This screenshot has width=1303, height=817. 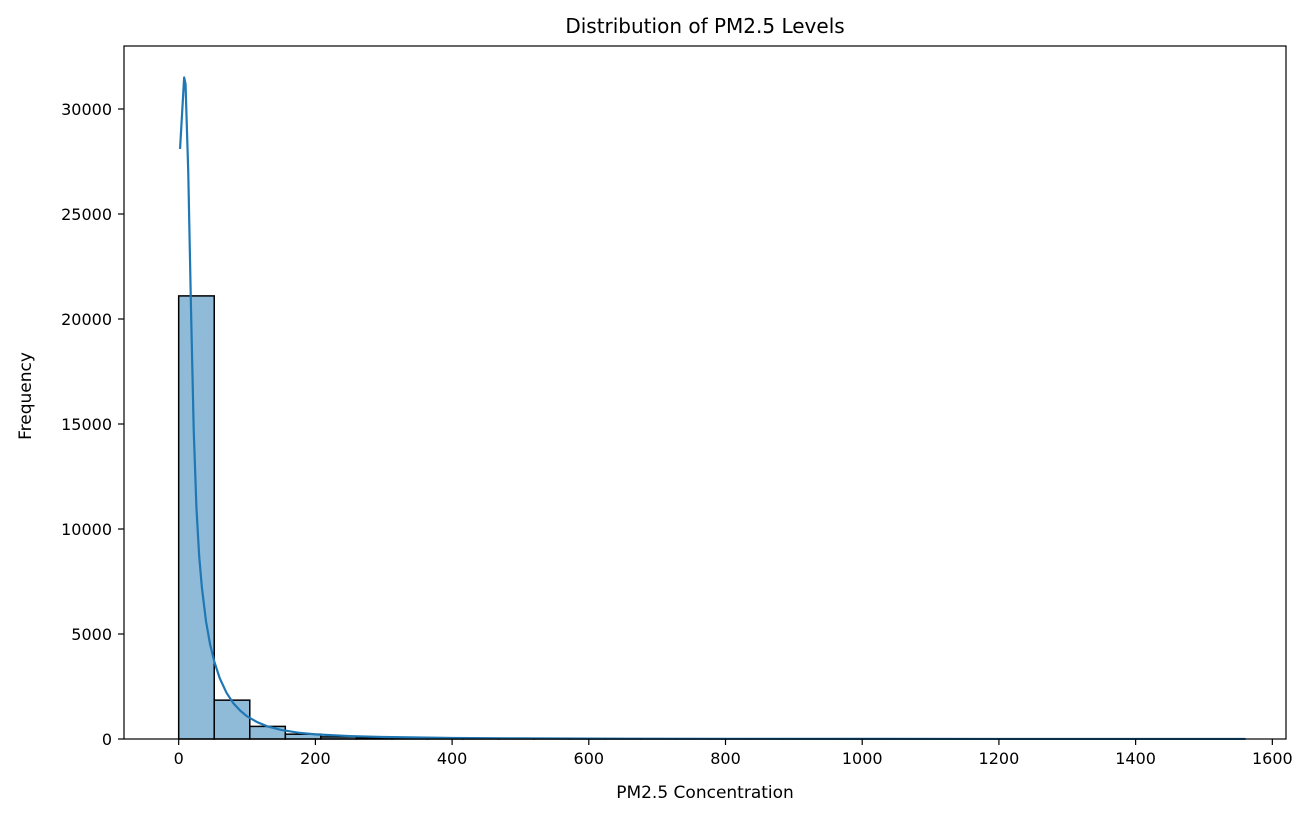 I want to click on y-tick-label: 5000, so click(x=91, y=634).